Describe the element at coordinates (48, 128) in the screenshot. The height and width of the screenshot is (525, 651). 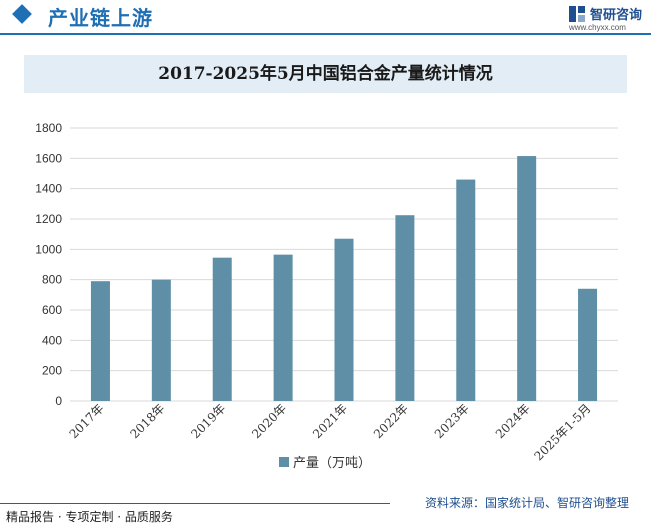
I see `y-tick-label: 1800` at that location.